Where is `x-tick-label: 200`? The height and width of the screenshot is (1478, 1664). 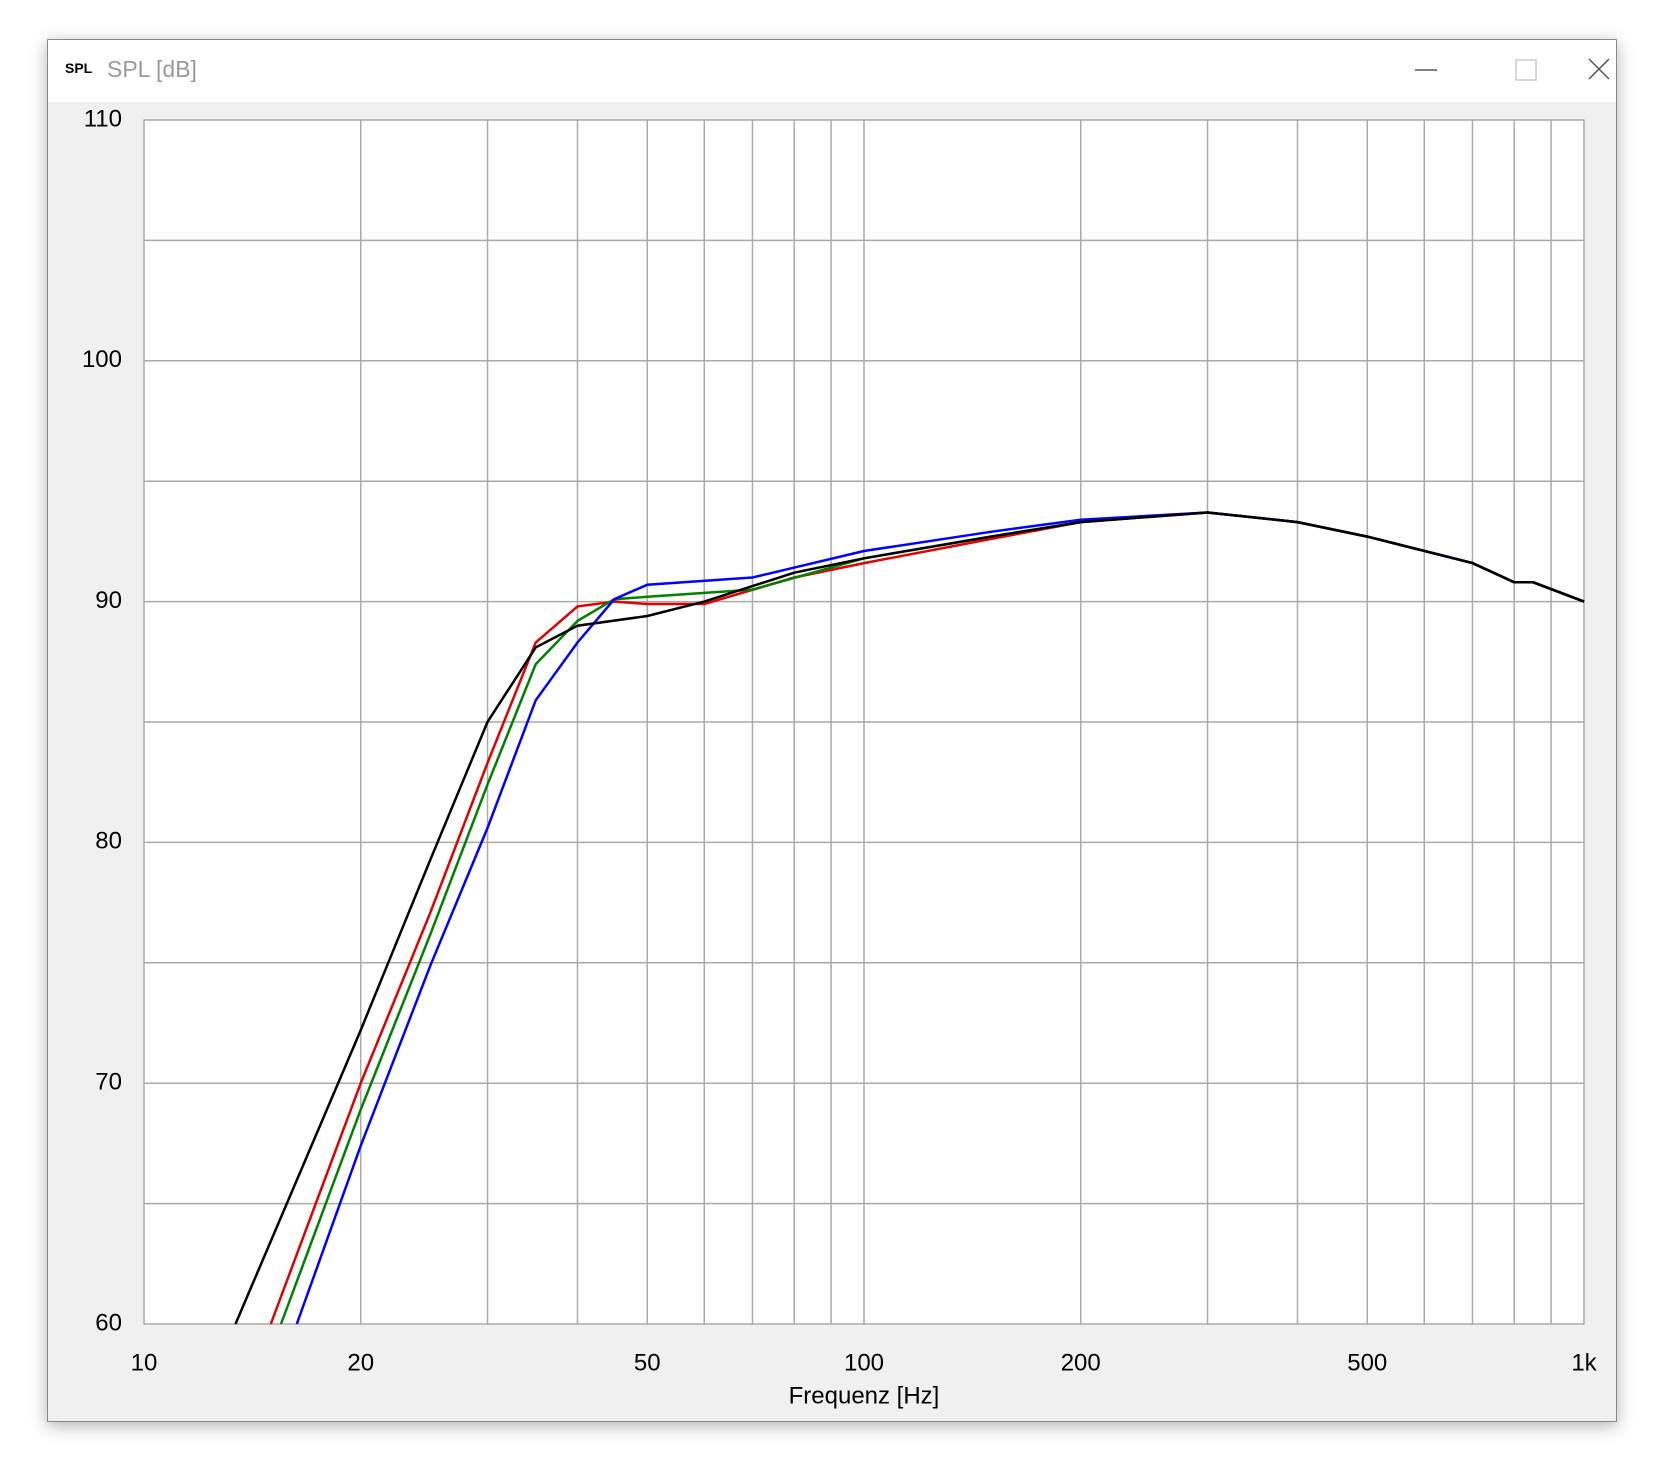
x-tick-label: 200 is located at coordinates (1081, 1362).